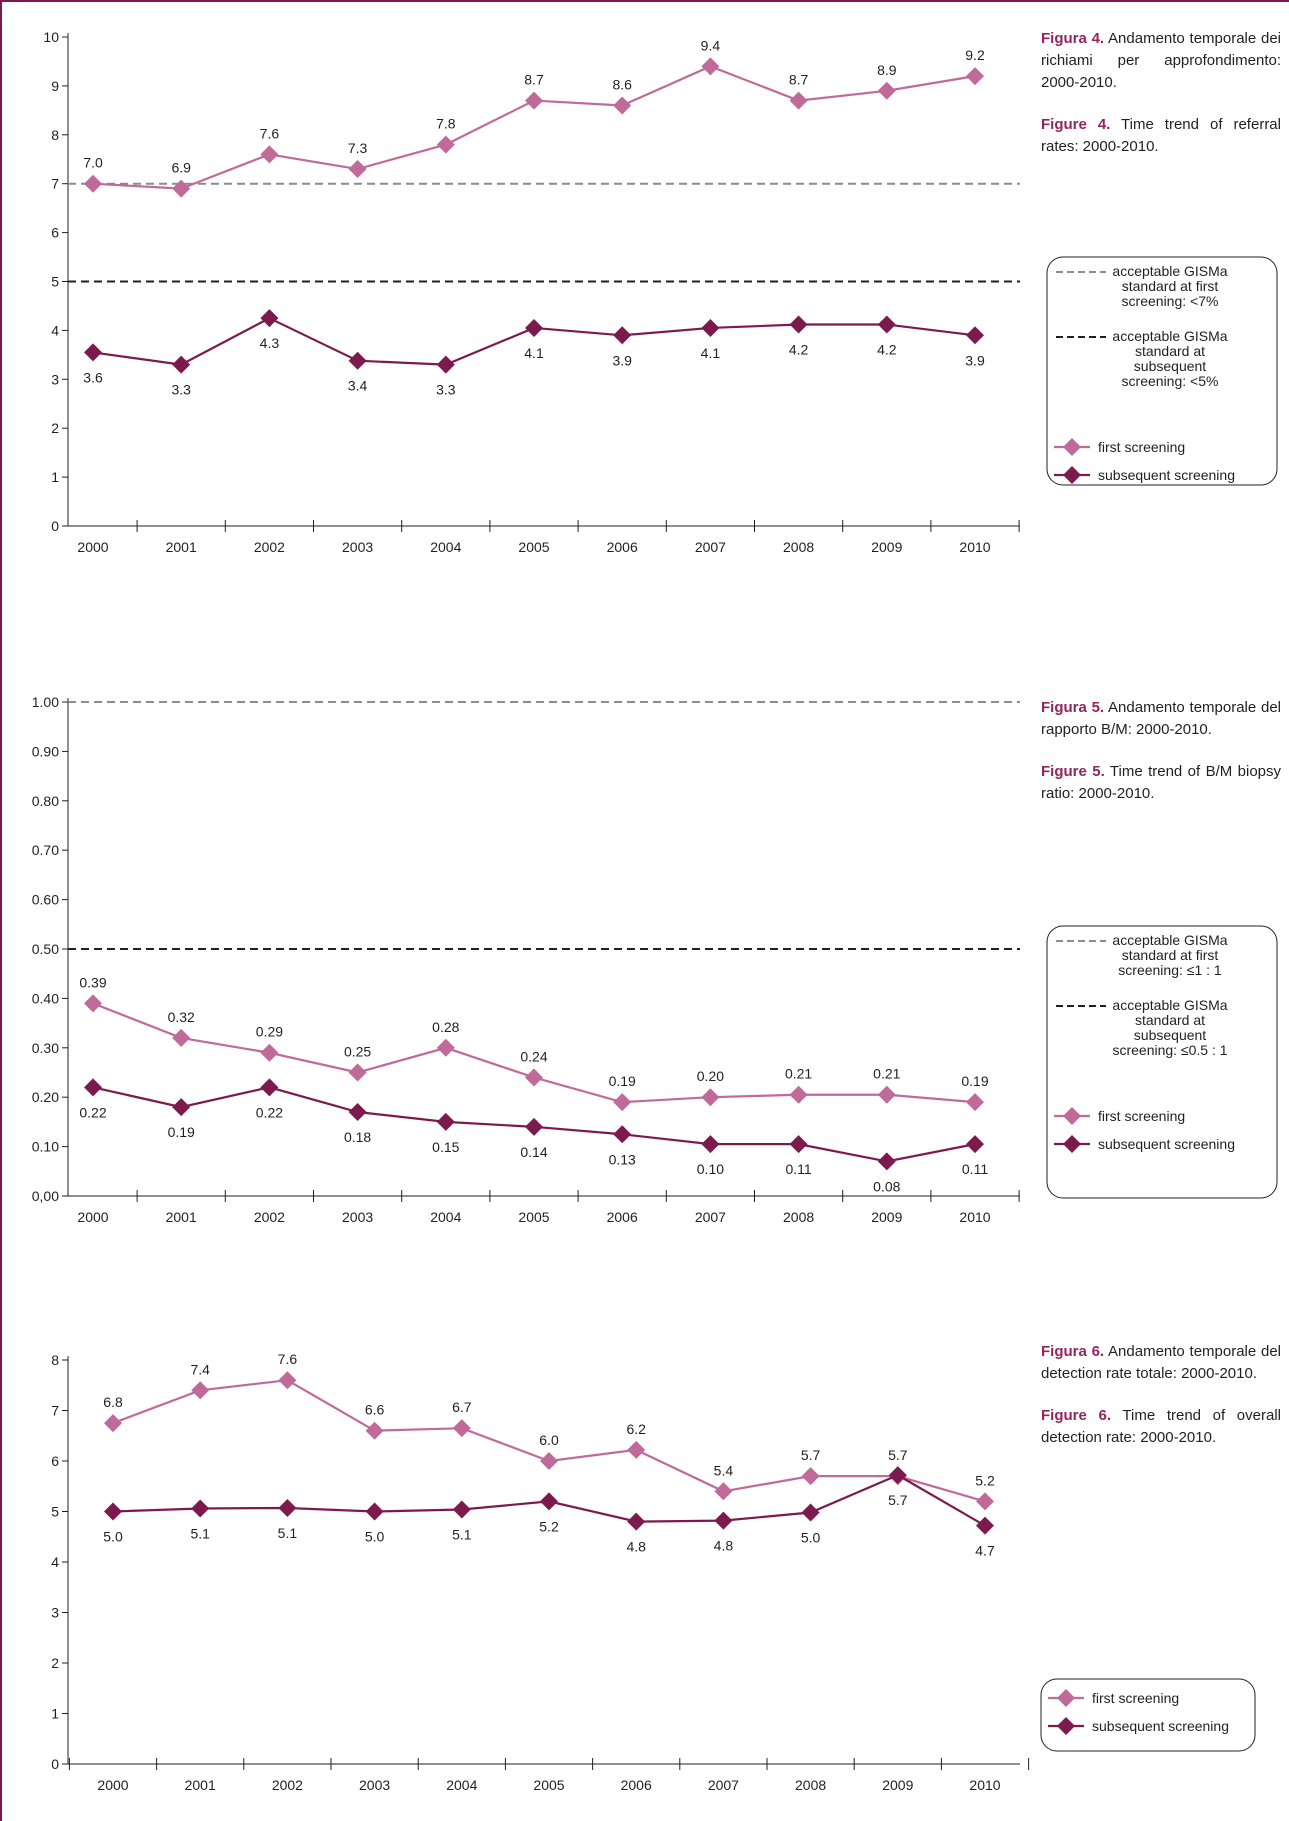  I want to click on legend-label-first-screening: first screening, so click(1135, 1698).